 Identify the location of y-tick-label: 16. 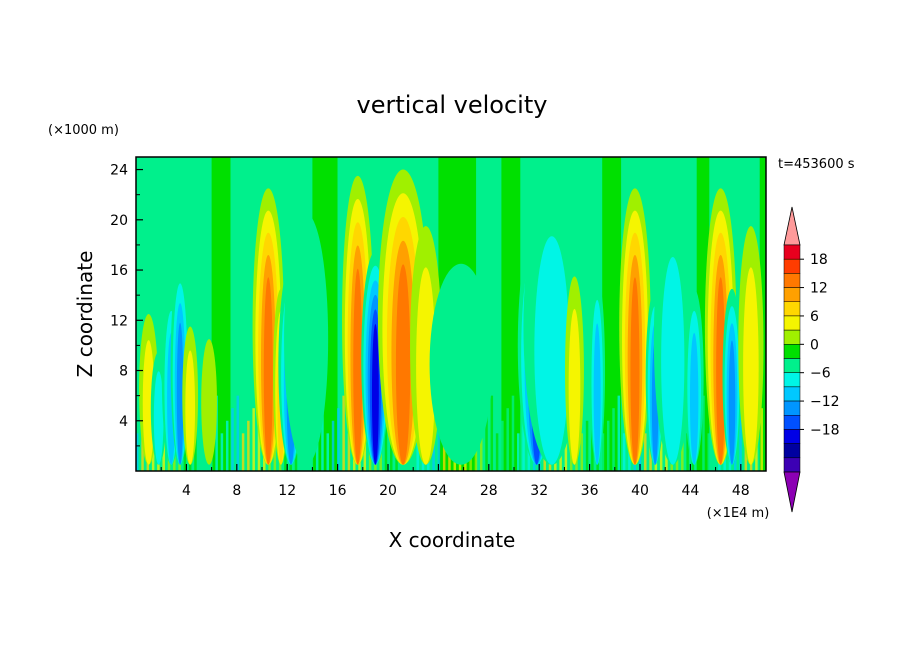
(119, 271).